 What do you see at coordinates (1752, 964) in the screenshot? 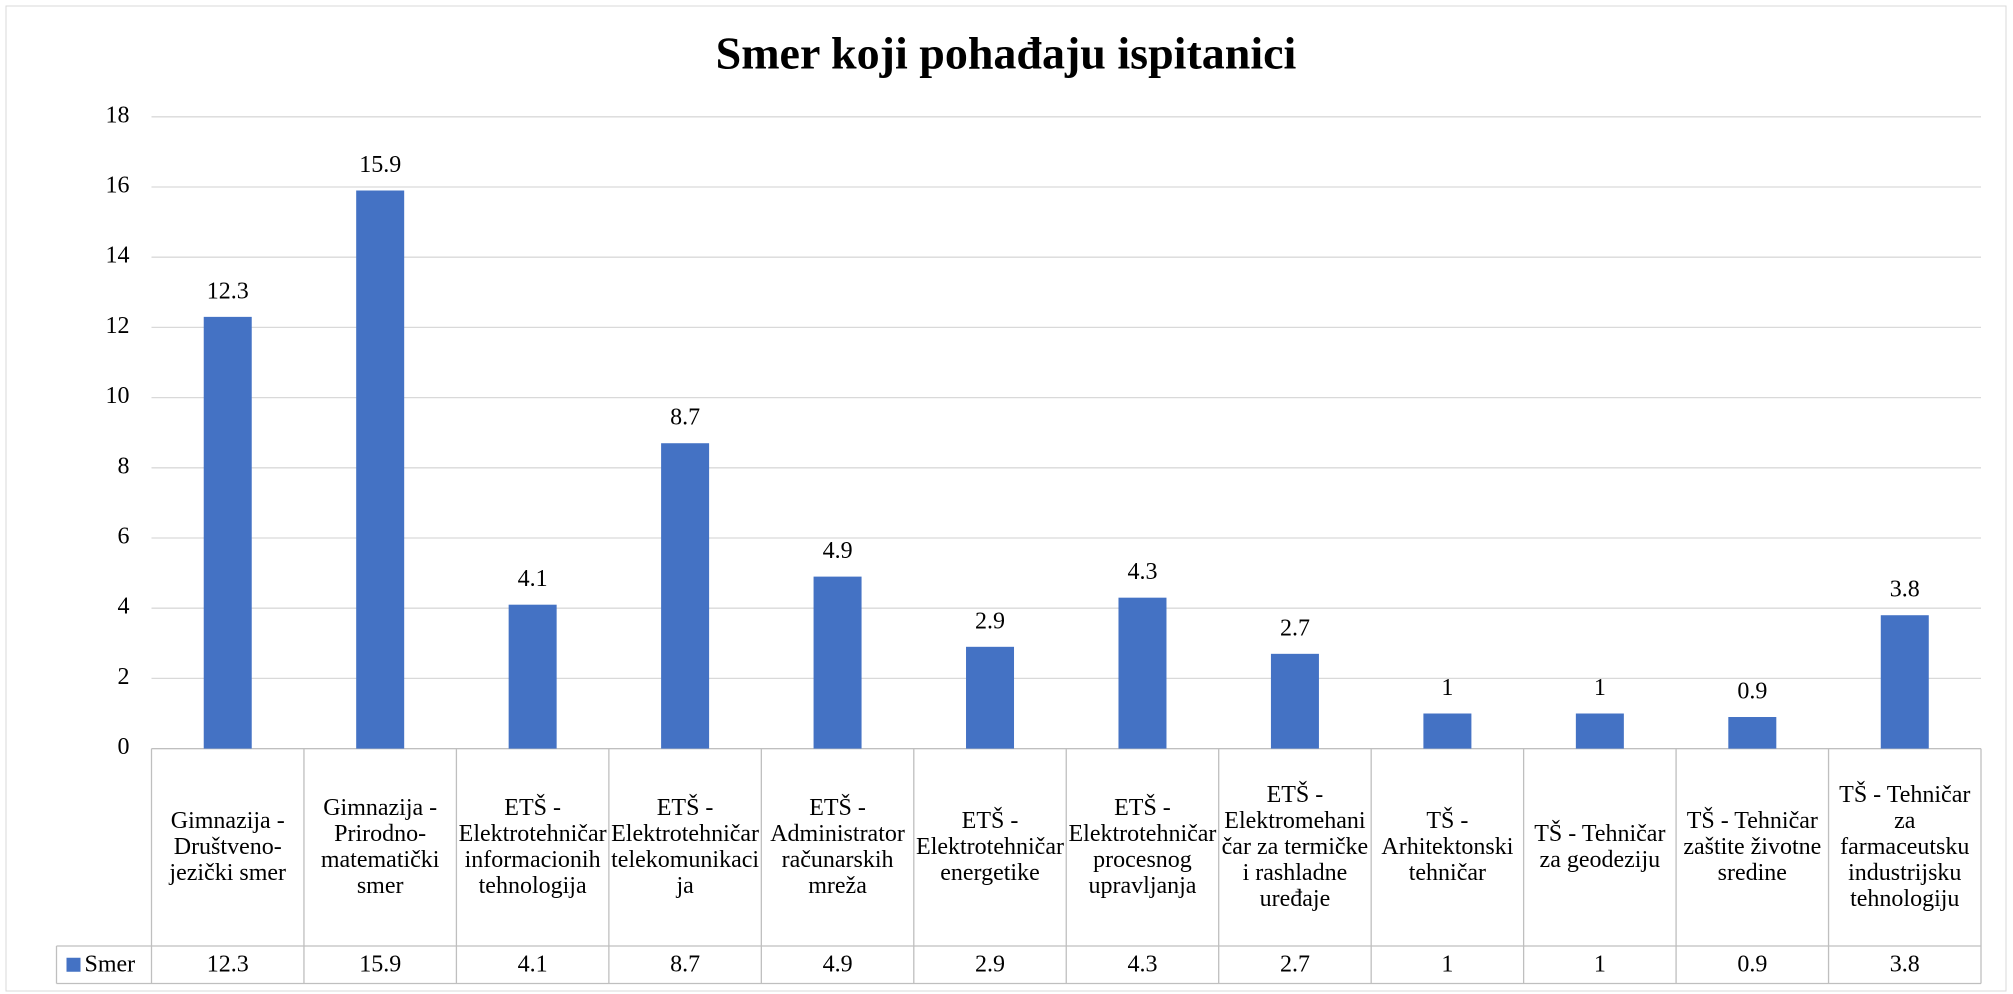
I see `table-value: 0.9` at bounding box center [1752, 964].